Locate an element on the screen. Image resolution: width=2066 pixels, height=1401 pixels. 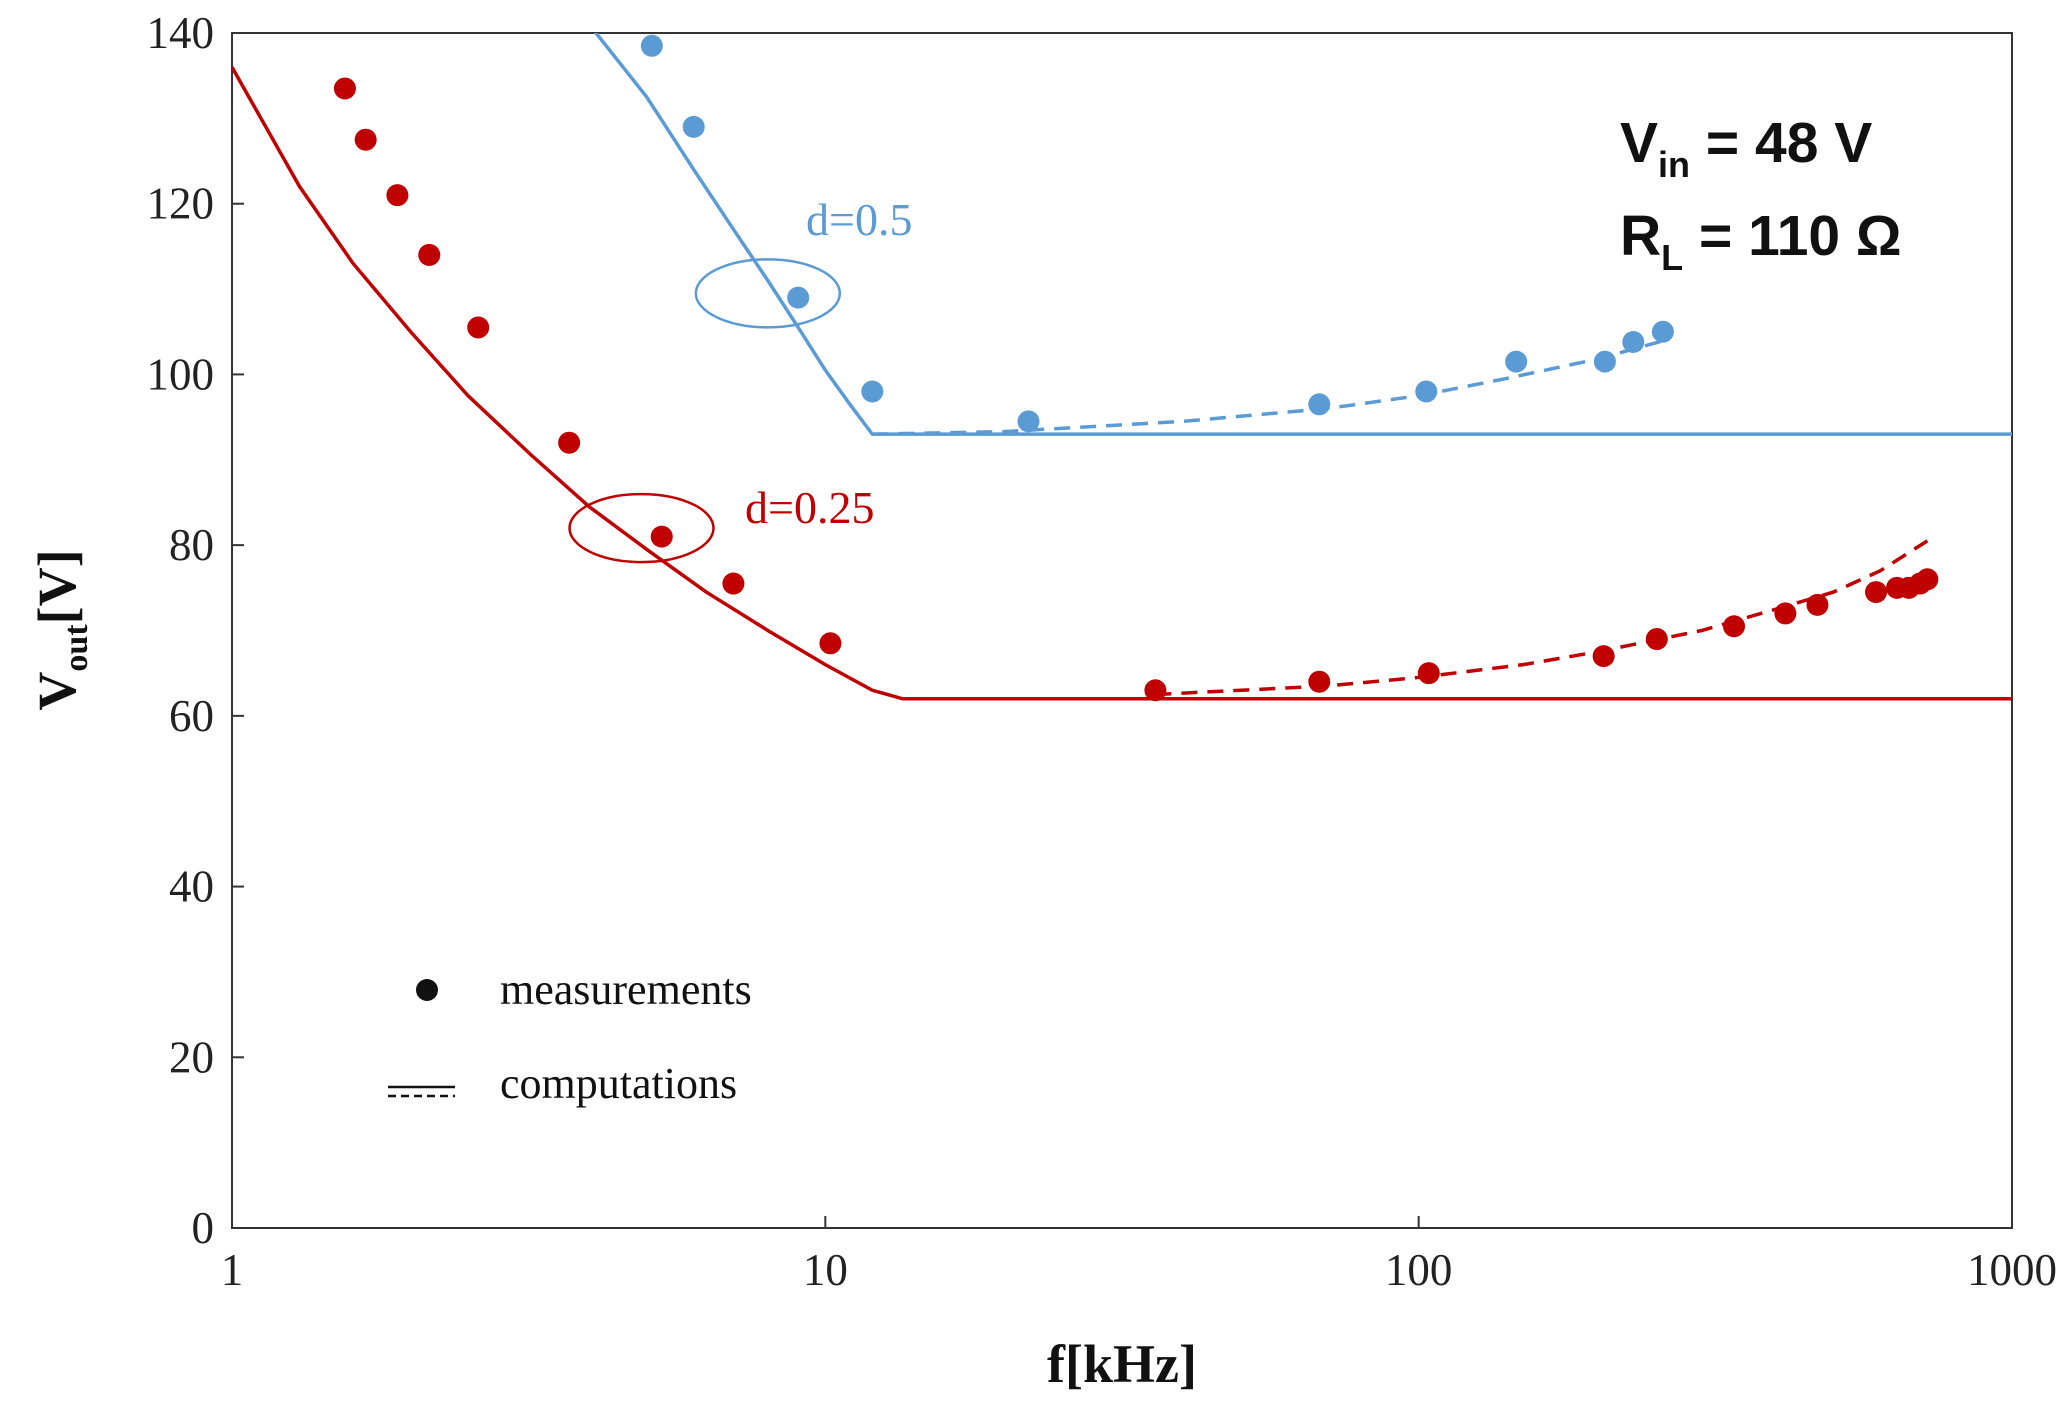
legend-computations-label: computations is located at coordinates (618, 1083).